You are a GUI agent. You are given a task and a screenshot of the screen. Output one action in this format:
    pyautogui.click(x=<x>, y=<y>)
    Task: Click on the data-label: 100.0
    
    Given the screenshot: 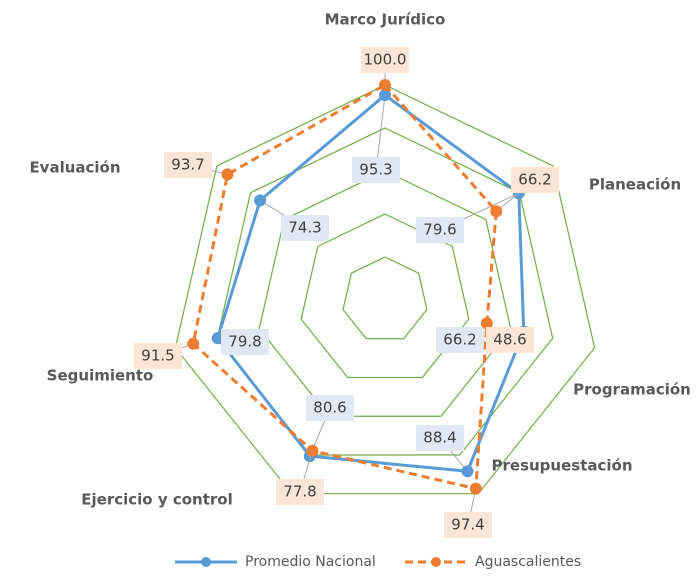 What is the action you would take?
    pyautogui.click(x=385, y=60)
    